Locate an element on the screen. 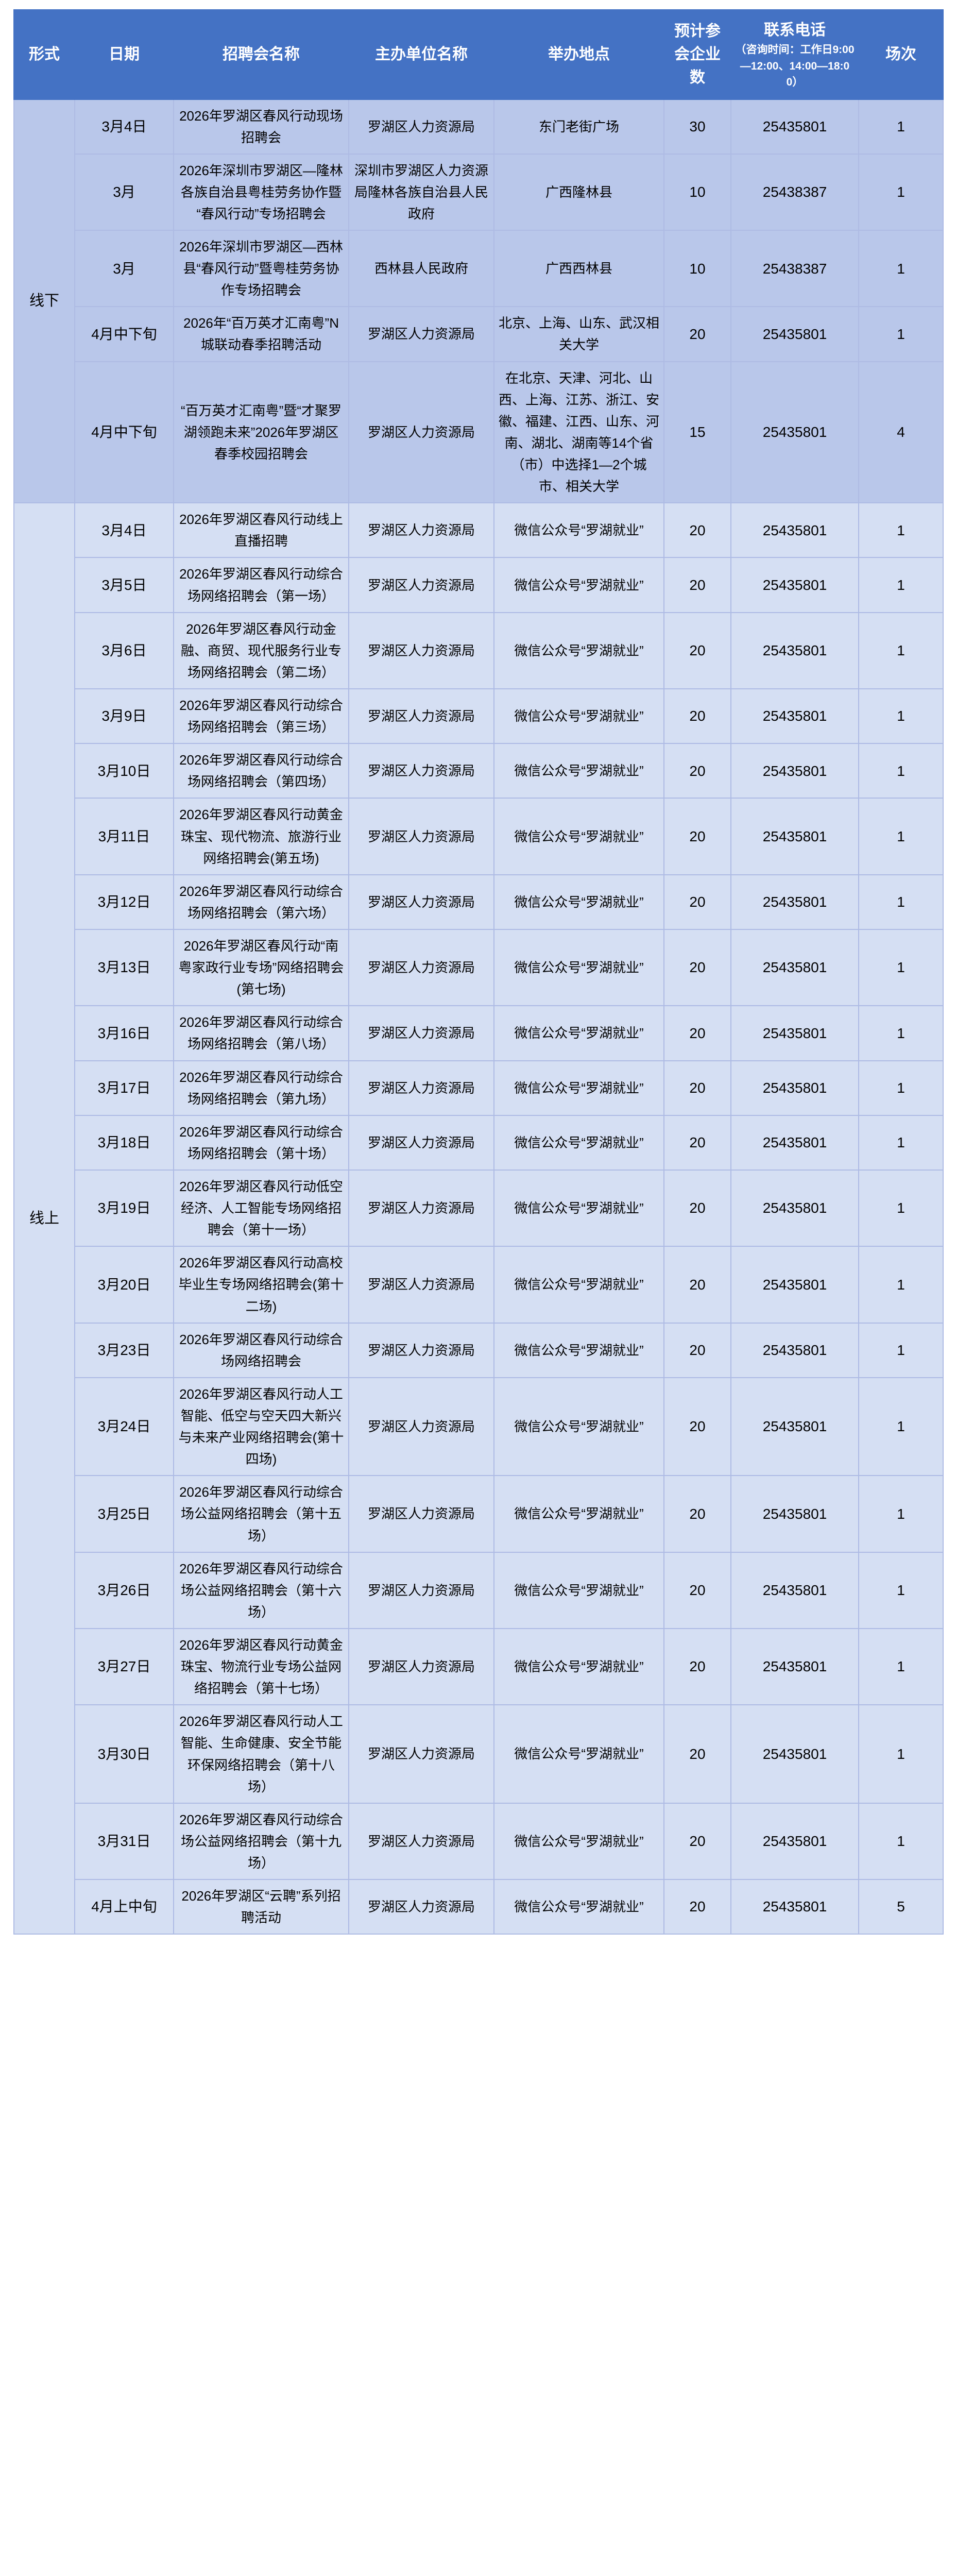 The image size is (956, 2576). cell-count: 15 is located at coordinates (697, 433).